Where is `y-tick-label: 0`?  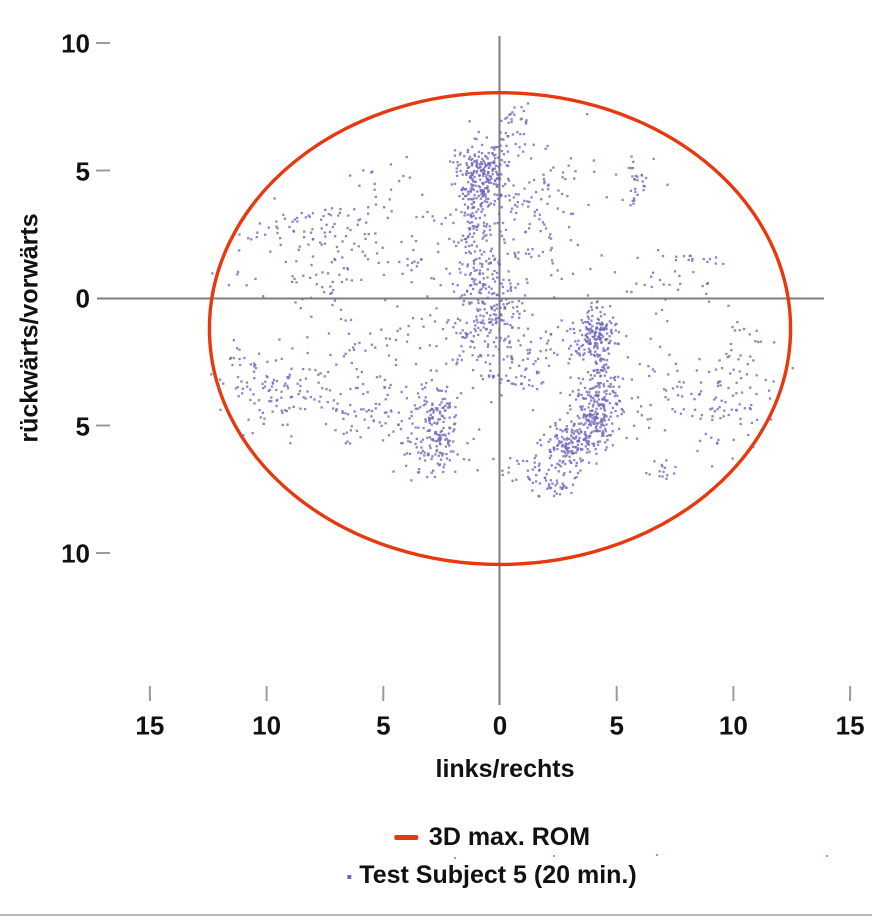
y-tick-label: 0 is located at coordinates (82, 298).